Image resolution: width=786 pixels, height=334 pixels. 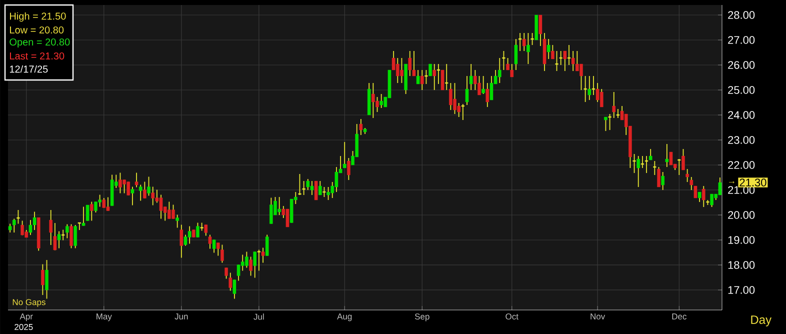 What do you see at coordinates (598, 317) in the screenshot?
I see `x-tick-label: Nov` at bounding box center [598, 317].